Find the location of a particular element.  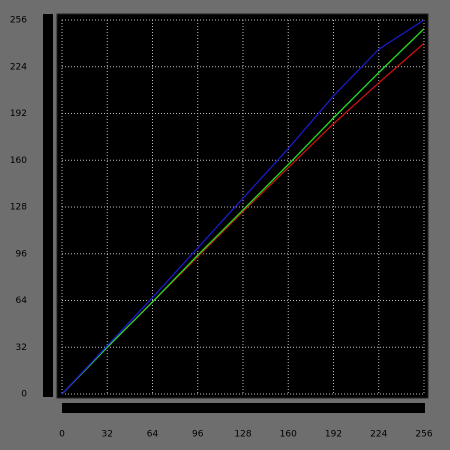

x-tick-label: 192 is located at coordinates (333, 435).